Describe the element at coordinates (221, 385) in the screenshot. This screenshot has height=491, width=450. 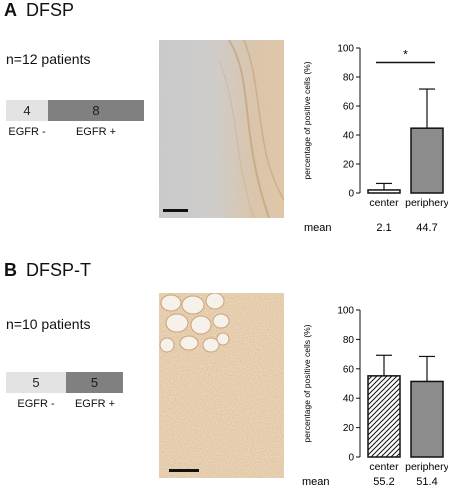
I see `panel-b-micrograph` at that location.